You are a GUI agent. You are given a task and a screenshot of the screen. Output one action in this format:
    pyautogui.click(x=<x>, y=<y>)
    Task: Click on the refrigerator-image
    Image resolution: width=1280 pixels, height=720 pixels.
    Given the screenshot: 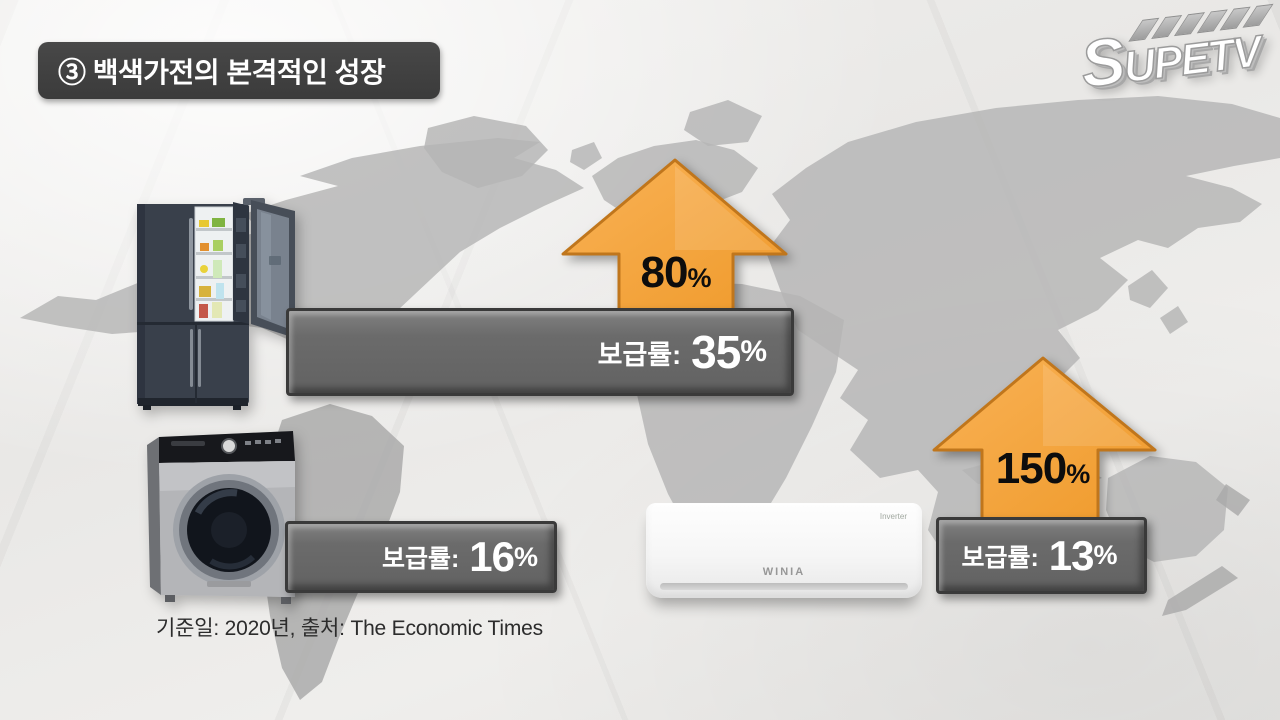 What is the action you would take?
    pyautogui.click(x=216, y=304)
    